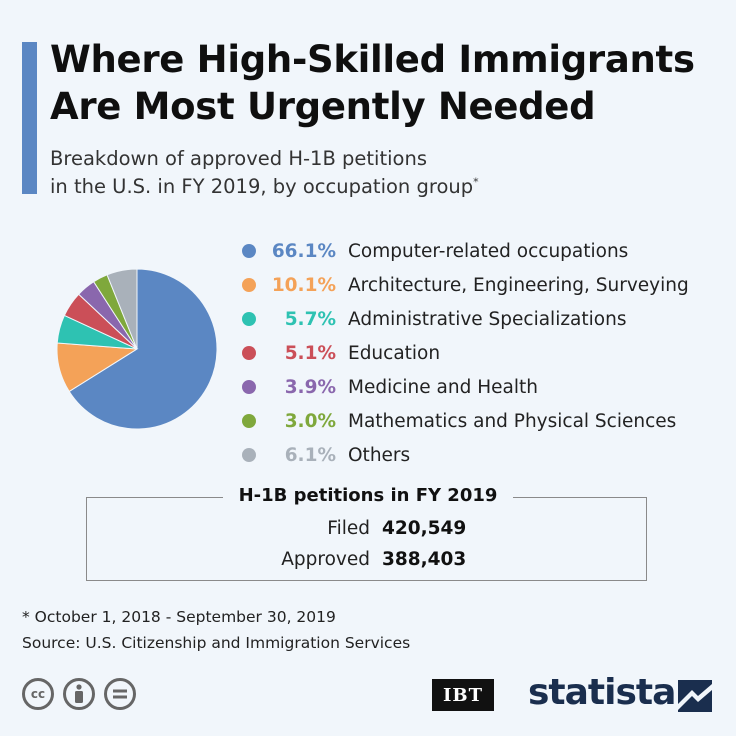 This screenshot has height=736, width=736. What do you see at coordinates (238, 158) in the screenshot?
I see `subtitle-line-1: Breakdown of approved H-1B petitions` at bounding box center [238, 158].